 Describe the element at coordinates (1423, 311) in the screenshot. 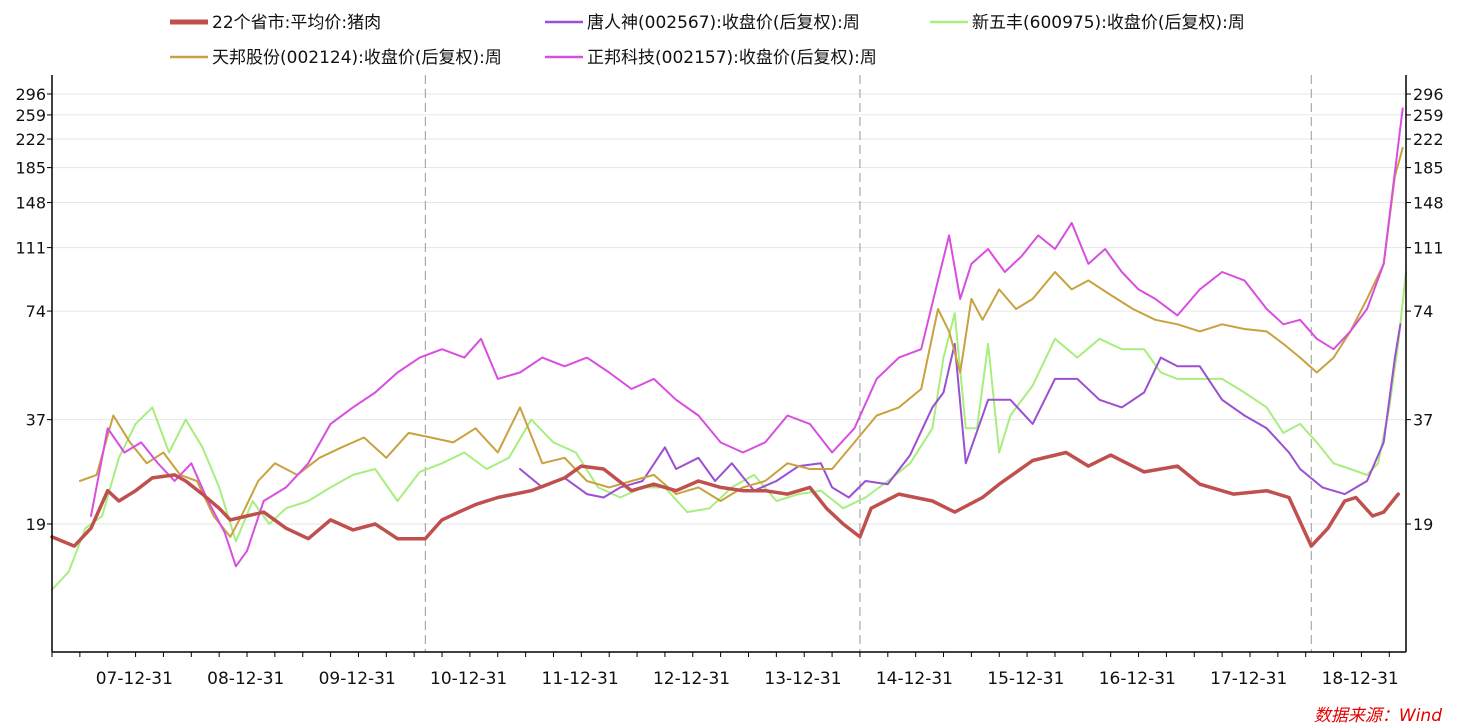

I see `y-tick-label-right: 74` at that location.